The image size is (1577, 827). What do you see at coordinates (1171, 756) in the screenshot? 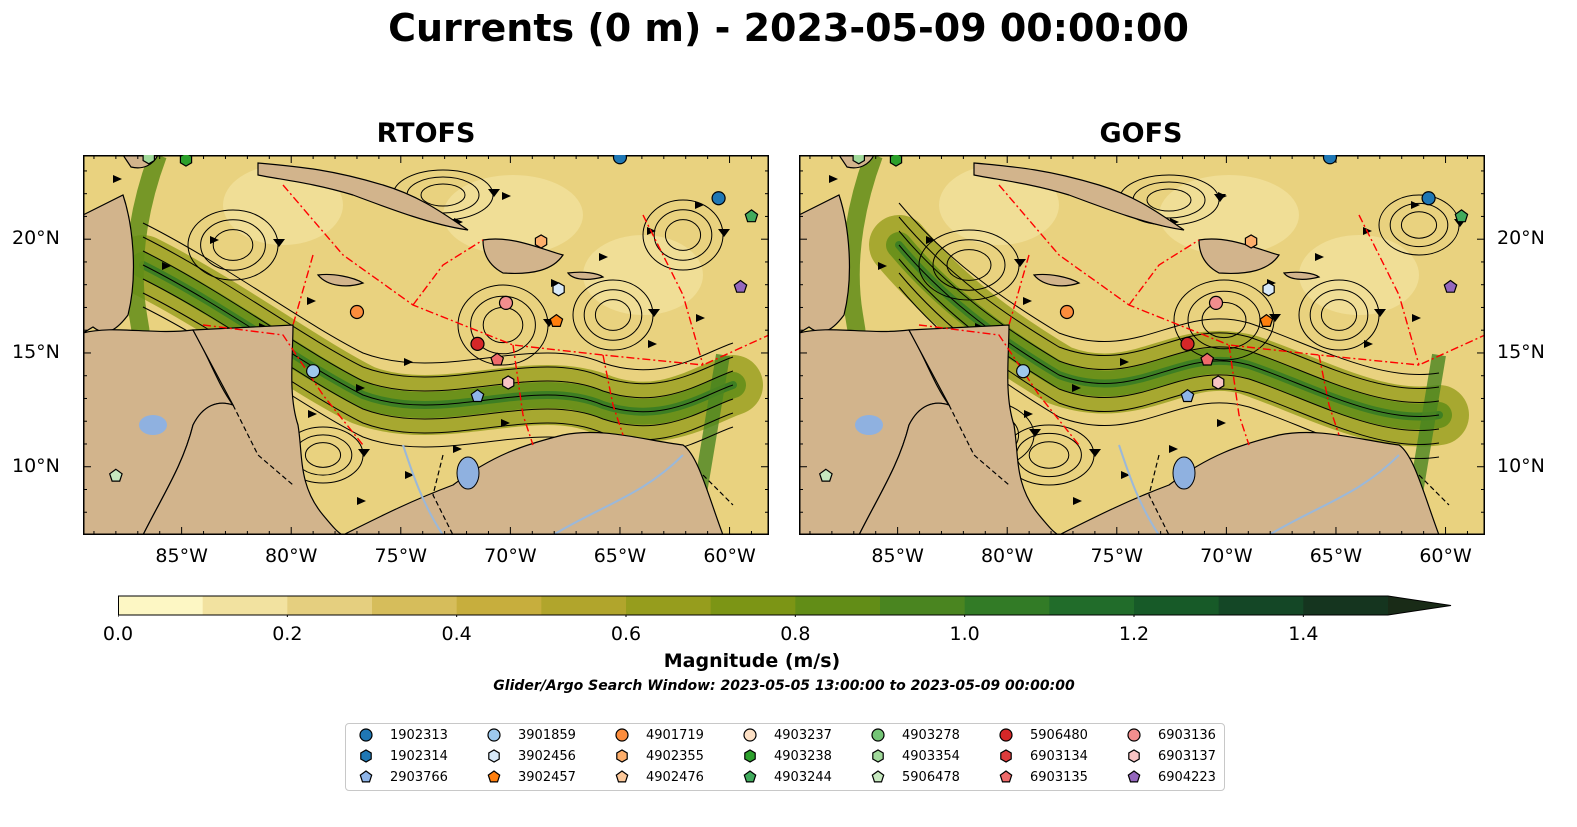
I see `legend-item: 6903137` at bounding box center [1171, 756].